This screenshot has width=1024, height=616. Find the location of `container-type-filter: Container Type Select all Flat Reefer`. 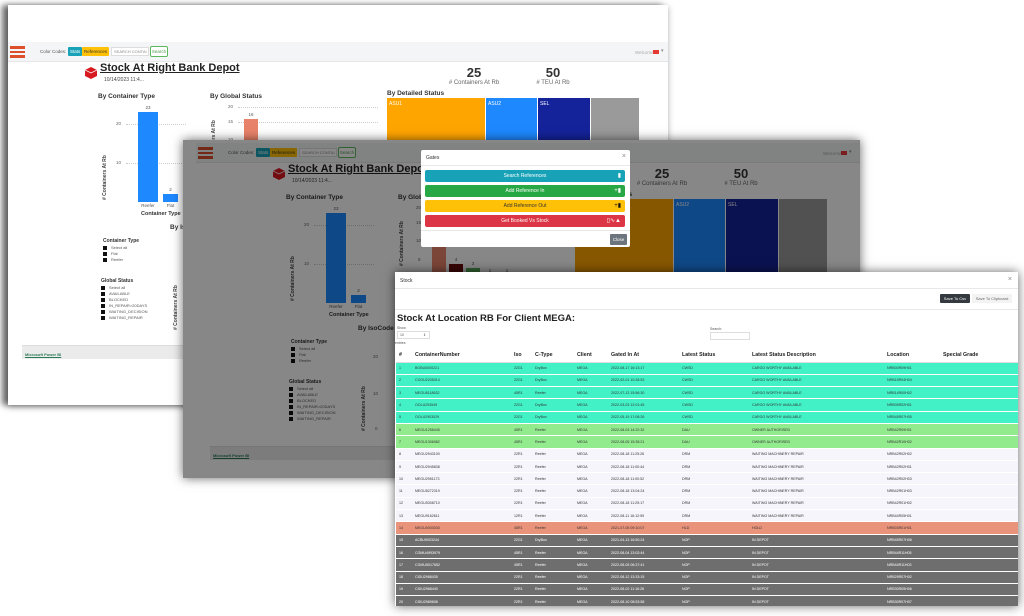

container-type-filter: Container Type Select all Flat Reefer is located at coordinates (121, 250).